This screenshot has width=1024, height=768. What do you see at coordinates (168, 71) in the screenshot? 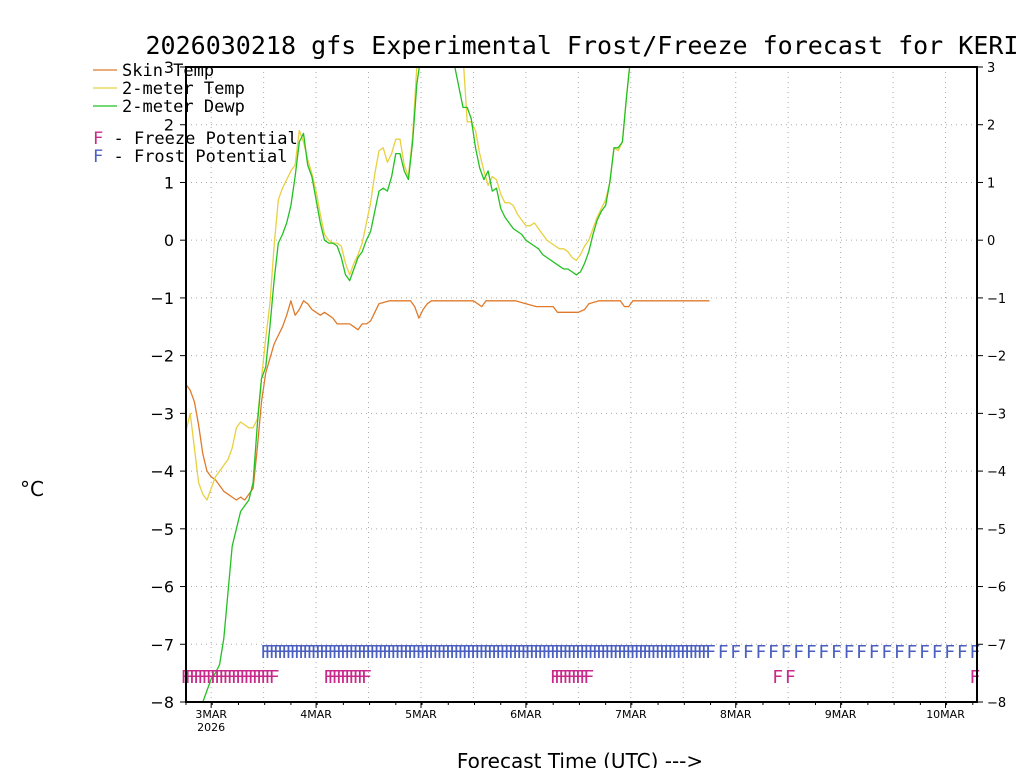
I see `legend-label: Skin Temp` at bounding box center [168, 71].